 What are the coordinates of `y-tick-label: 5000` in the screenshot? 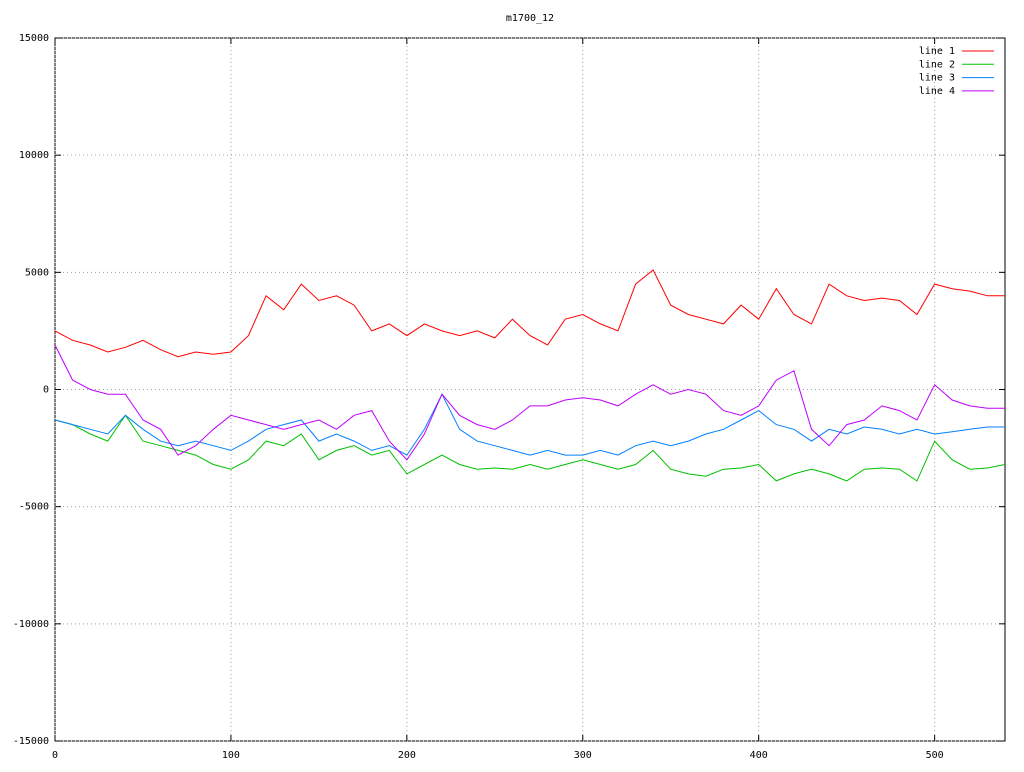 It's located at (37, 272).